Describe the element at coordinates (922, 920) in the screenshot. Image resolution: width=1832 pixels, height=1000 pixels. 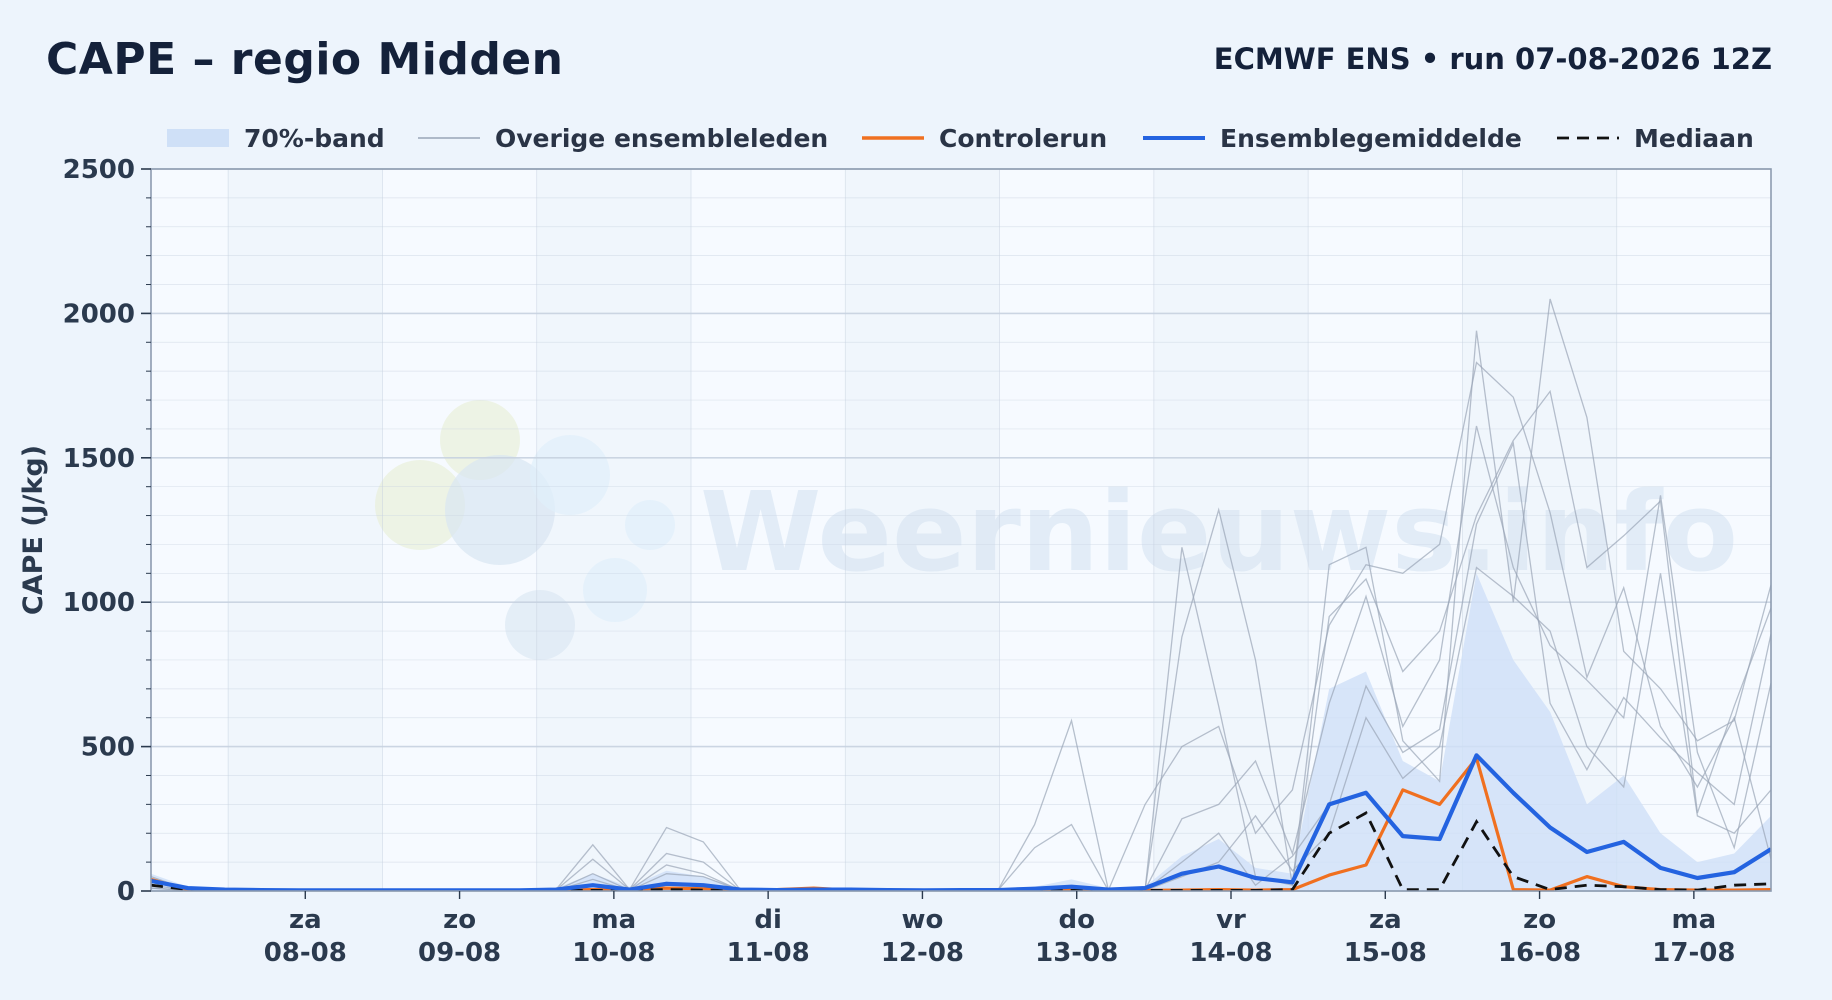
I see `x-tick-day: wo` at that location.